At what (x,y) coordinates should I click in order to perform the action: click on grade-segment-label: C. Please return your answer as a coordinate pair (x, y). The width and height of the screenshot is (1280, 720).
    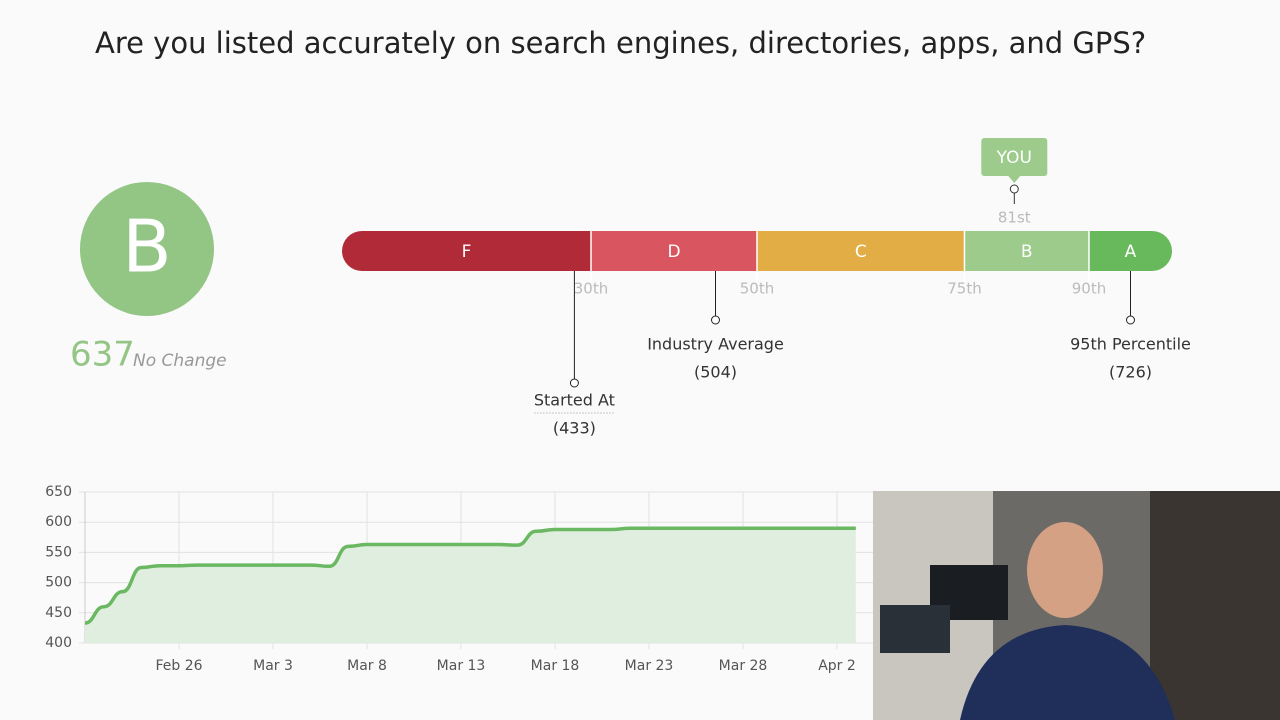
    Looking at the image, I should click on (861, 252).